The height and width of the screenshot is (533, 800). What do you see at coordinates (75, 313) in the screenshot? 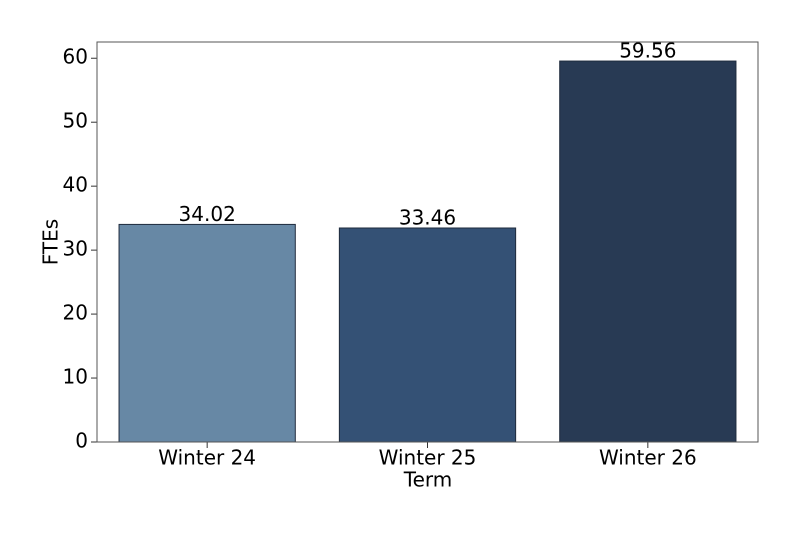
I see `y-tick-label: 20` at bounding box center [75, 313].